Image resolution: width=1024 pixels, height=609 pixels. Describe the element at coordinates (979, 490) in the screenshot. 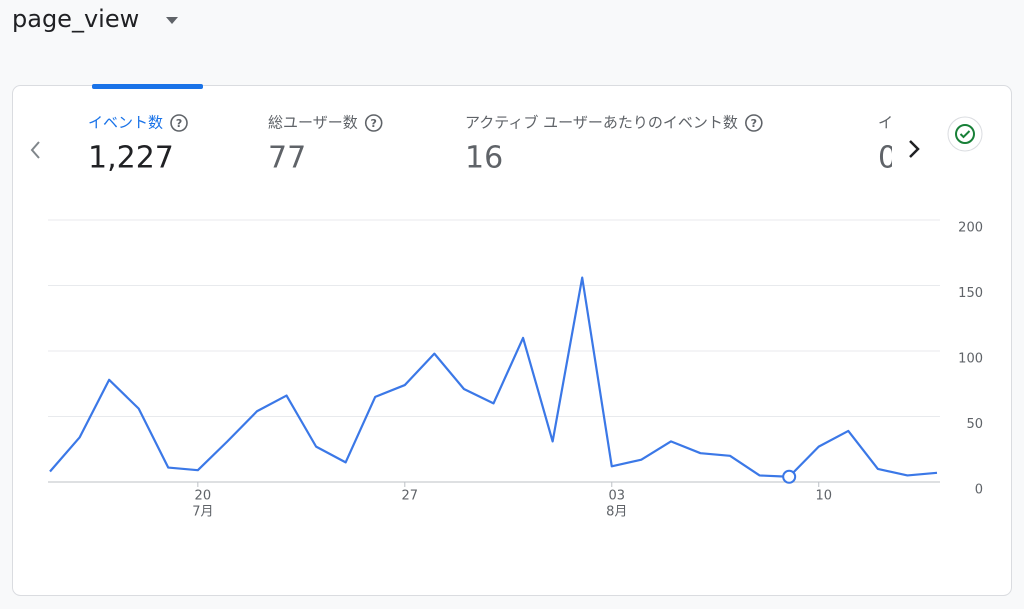

I see `y-tick-label: 0` at that location.